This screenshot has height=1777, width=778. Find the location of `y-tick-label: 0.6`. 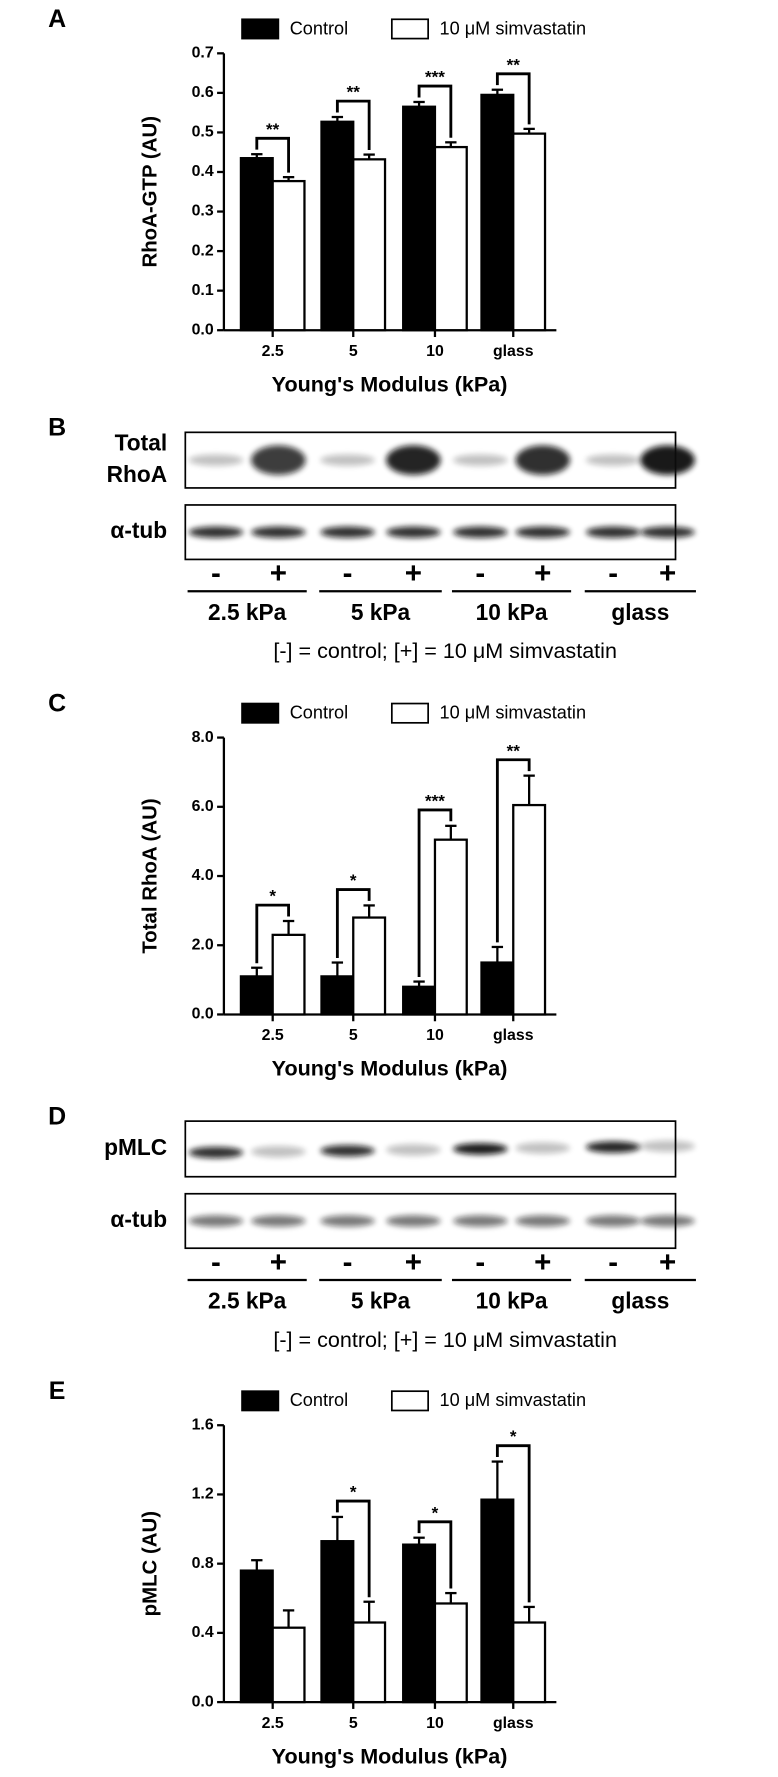

y-tick-label: 0.6 is located at coordinates (203, 92).